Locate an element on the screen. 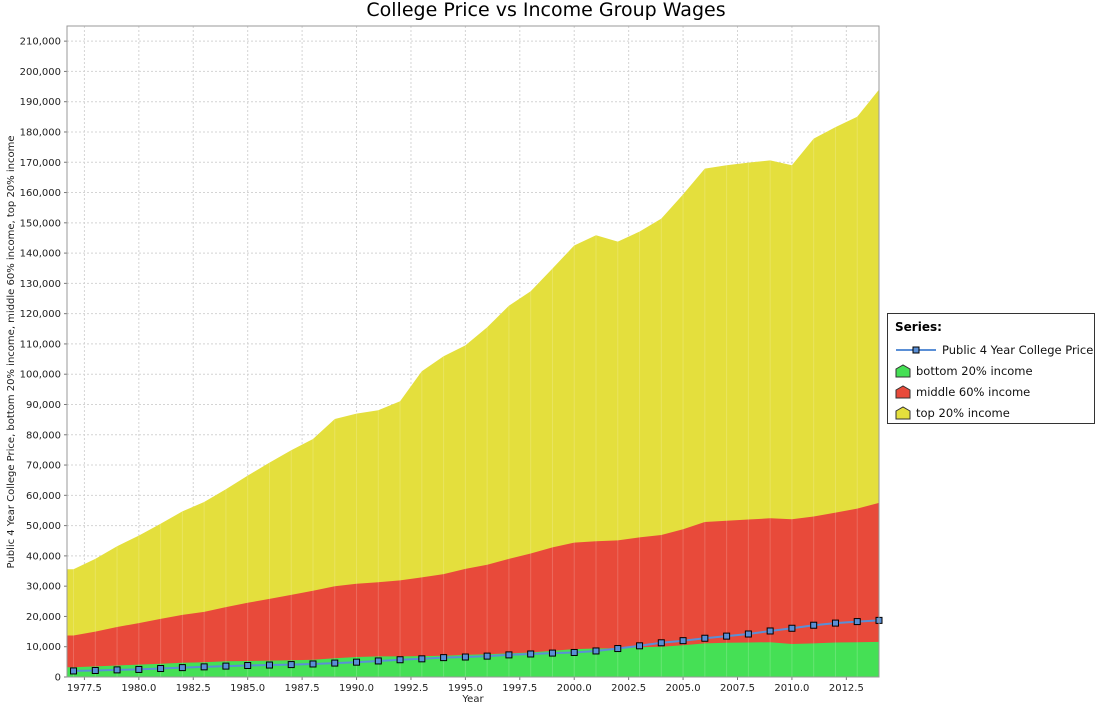 This screenshot has width=1097, height=704. college-price-line is located at coordinates (476, 645).